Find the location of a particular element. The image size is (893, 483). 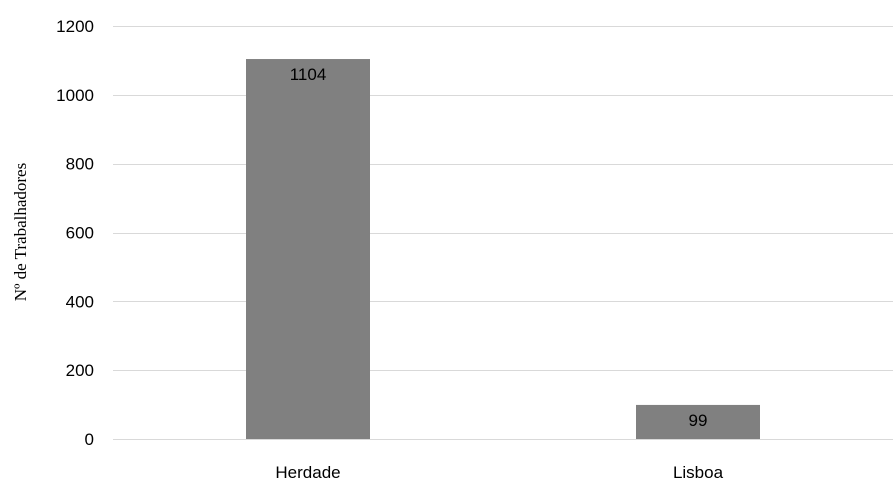

y-tick-label: 1000 is located at coordinates (75, 95).